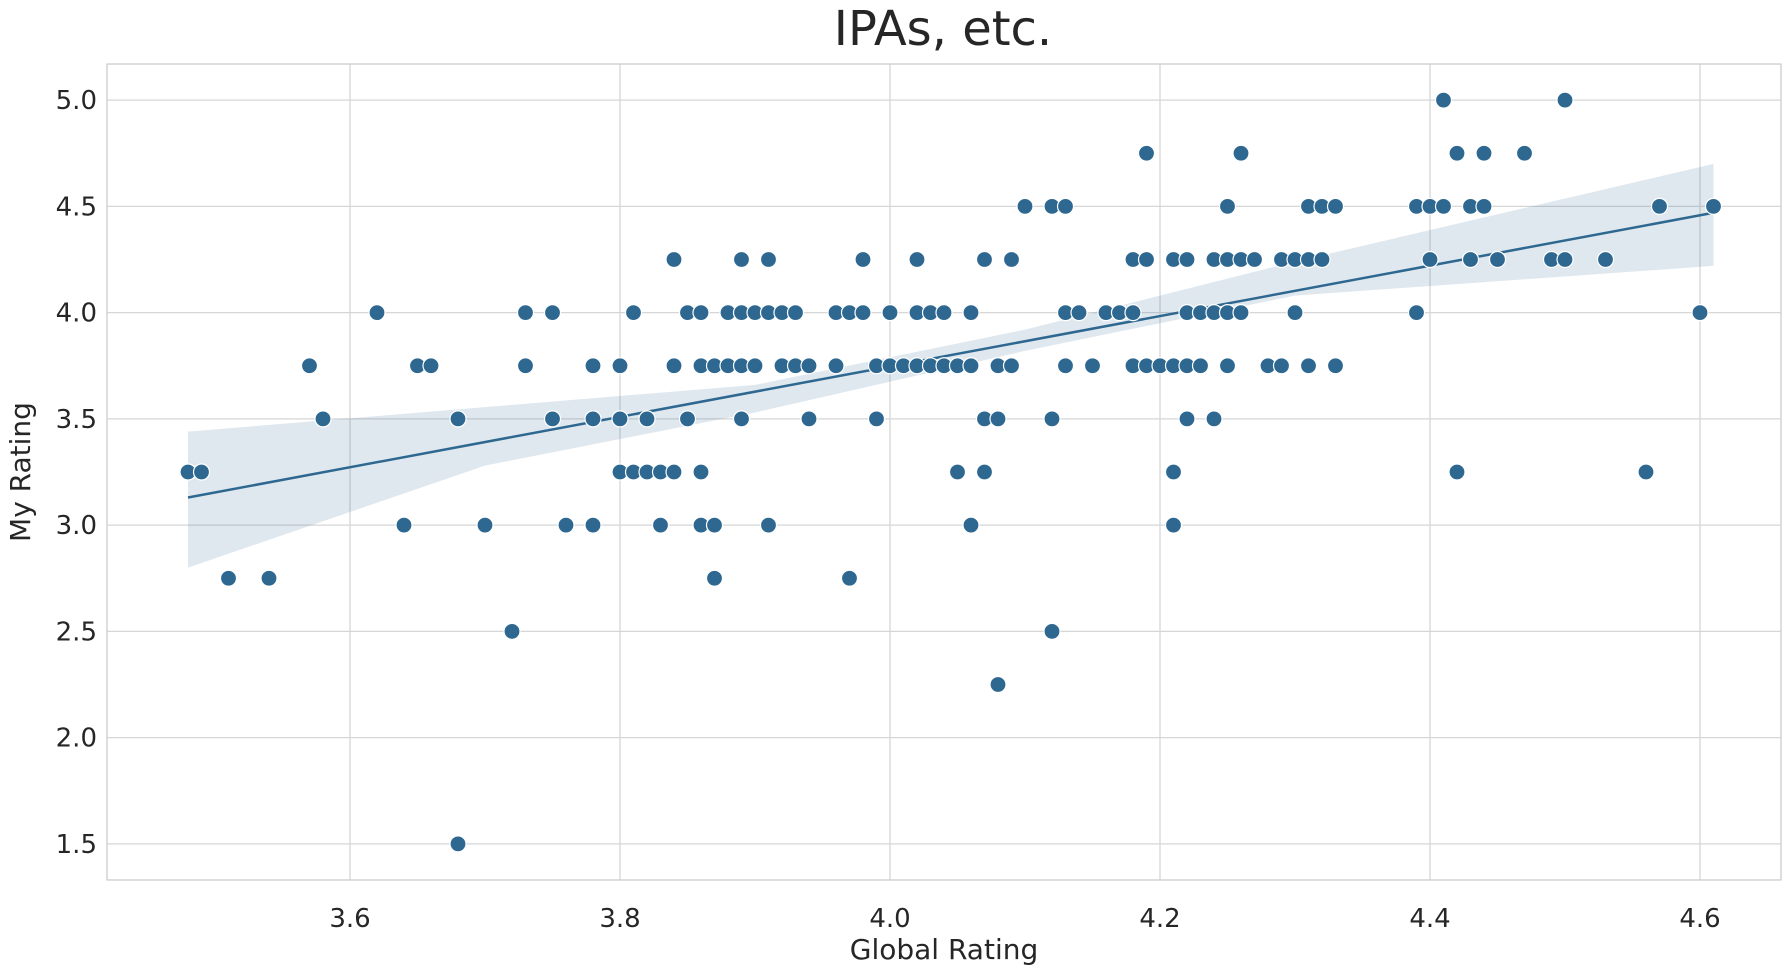  Describe the element at coordinates (76, 420) in the screenshot. I see `y-tick-label: 3.5` at that location.